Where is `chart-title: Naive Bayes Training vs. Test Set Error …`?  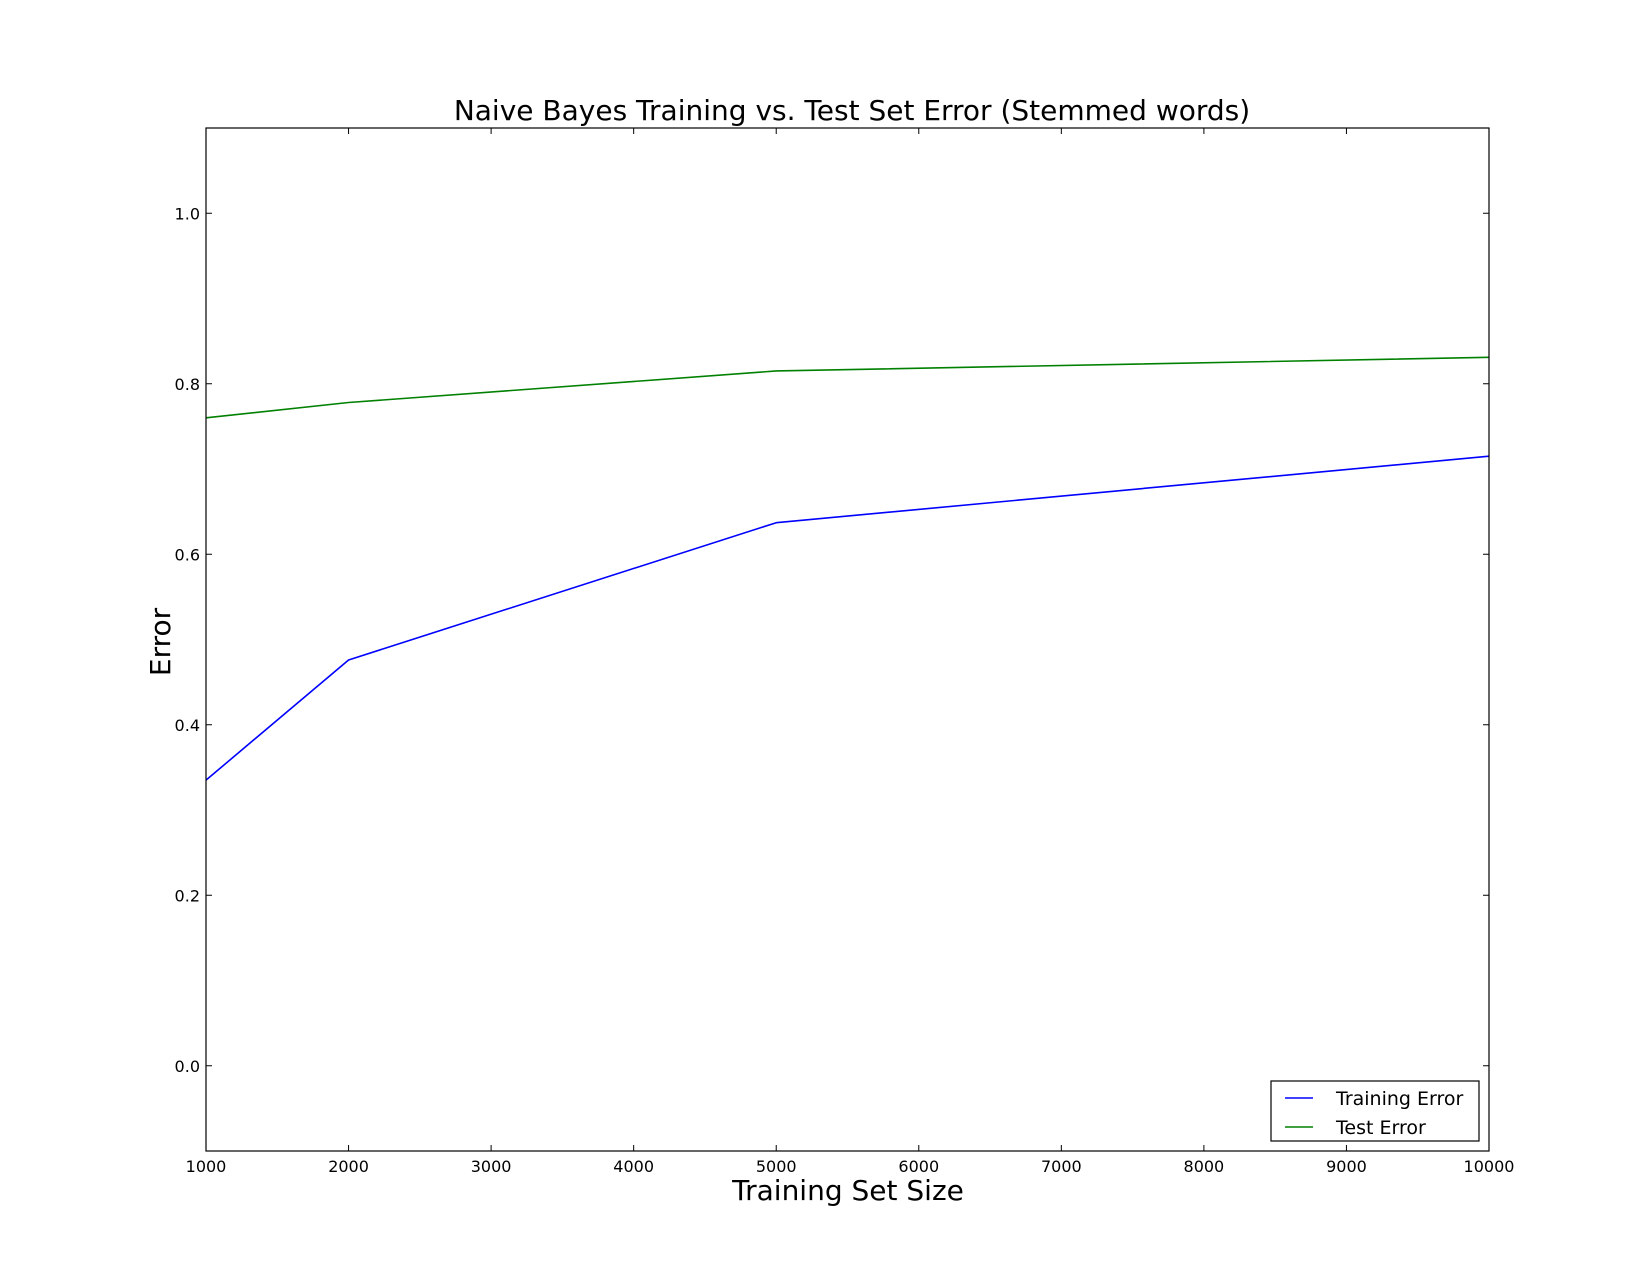 chart-title: Naive Bayes Training vs. Test Set Error … is located at coordinates (852, 110).